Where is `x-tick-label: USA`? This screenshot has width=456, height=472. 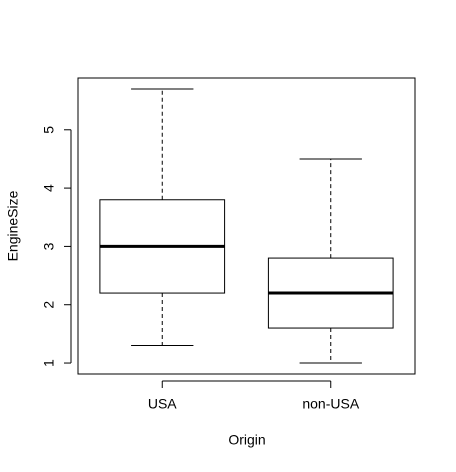 x-tick-label: USA is located at coordinates (162, 404).